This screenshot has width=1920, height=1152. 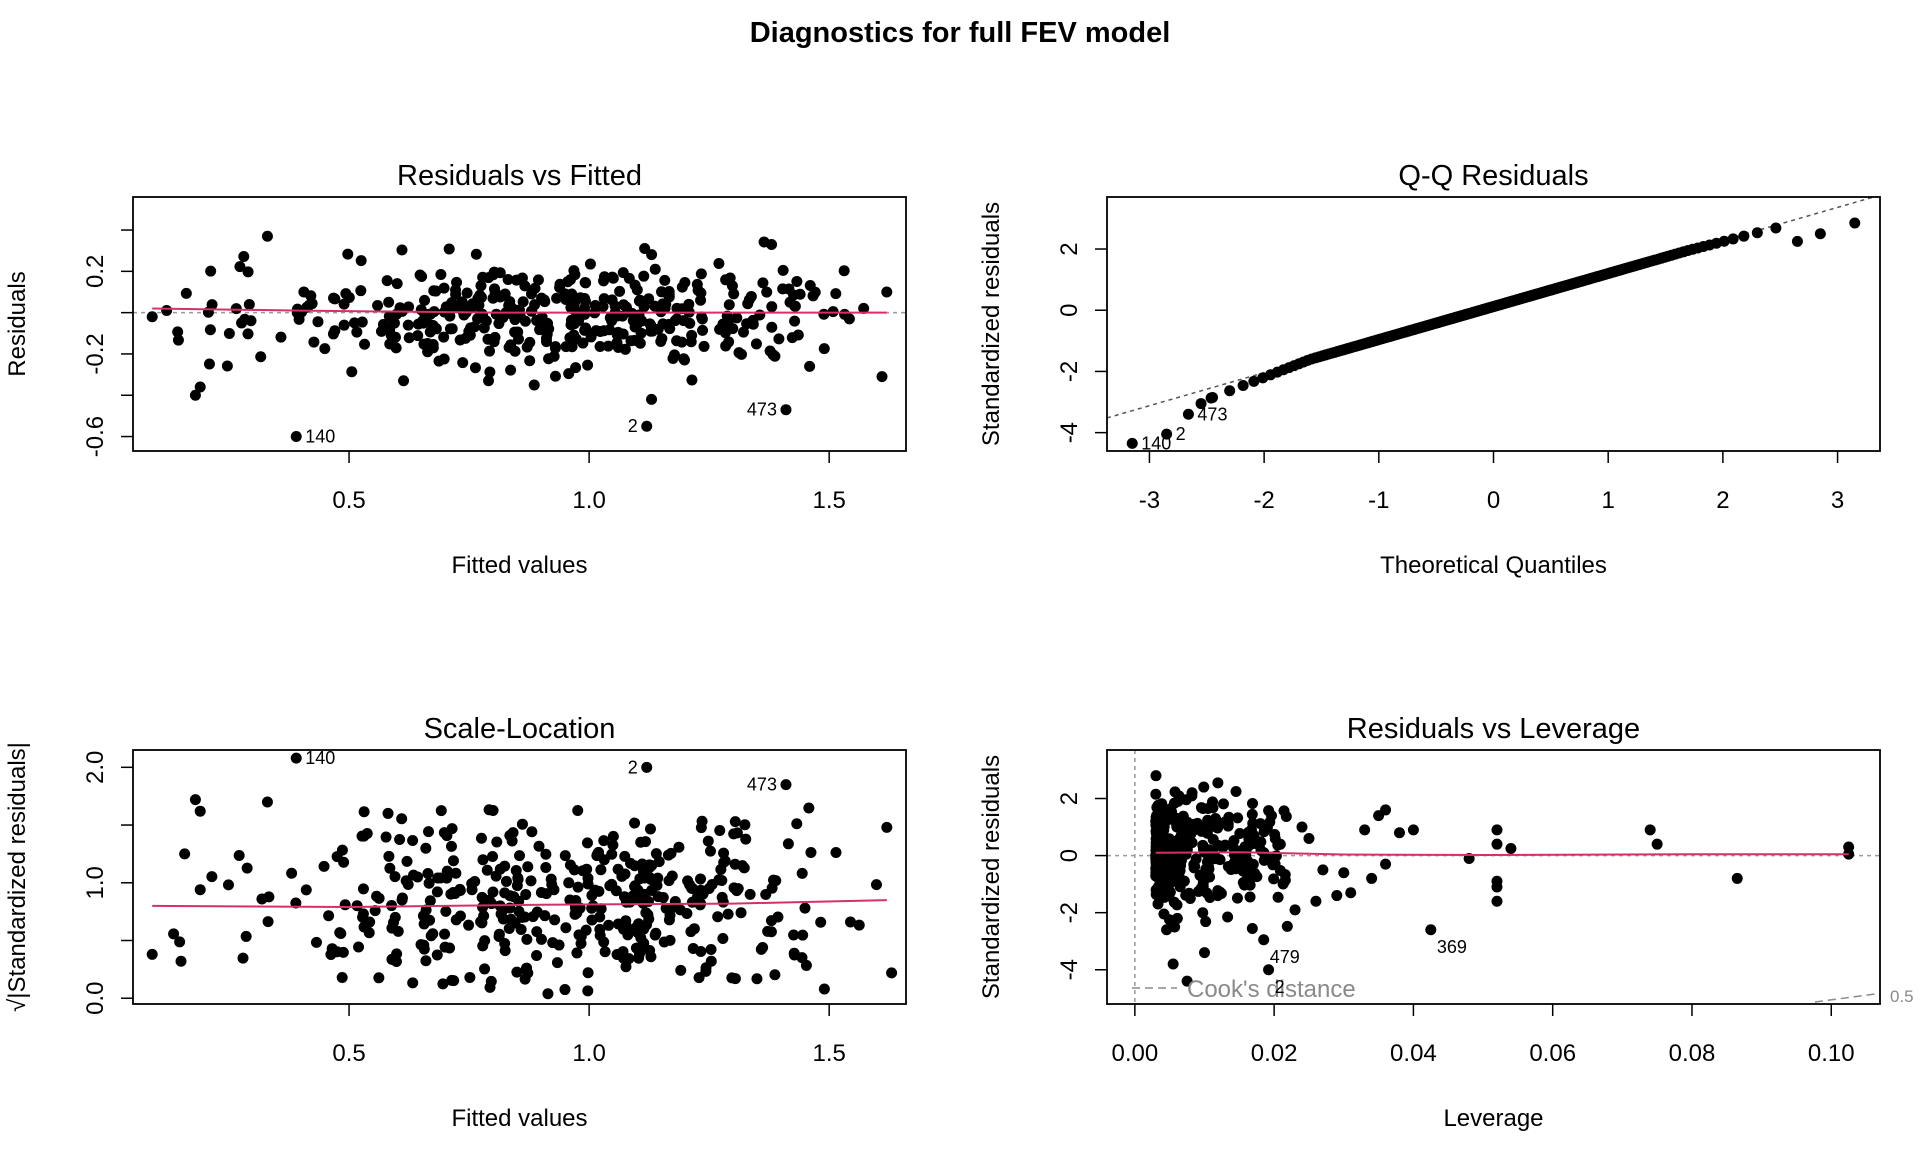 I want to click on y-tick-label: -4, so click(x=1069, y=432).